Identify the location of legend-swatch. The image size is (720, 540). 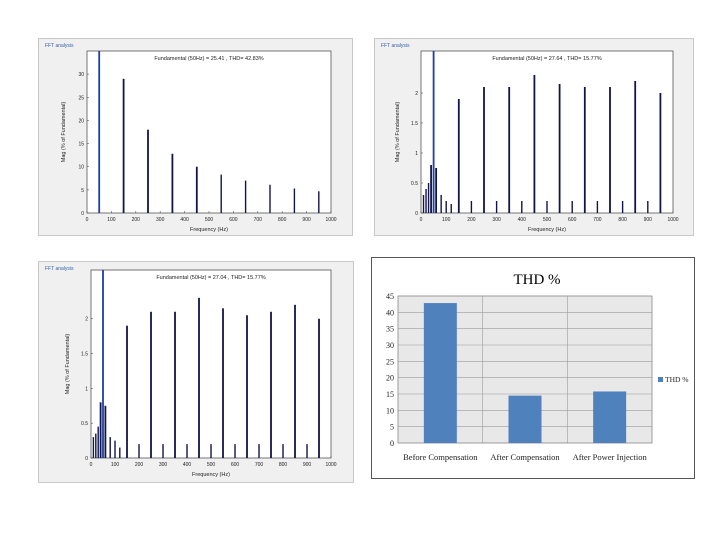
(660, 379).